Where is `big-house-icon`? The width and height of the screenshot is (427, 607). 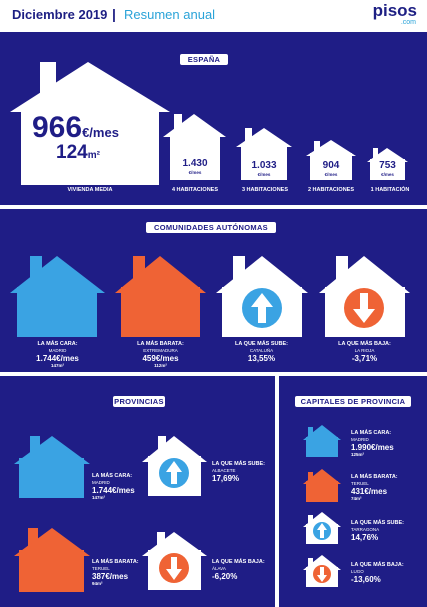 big-house-icon is located at coordinates (90, 123).